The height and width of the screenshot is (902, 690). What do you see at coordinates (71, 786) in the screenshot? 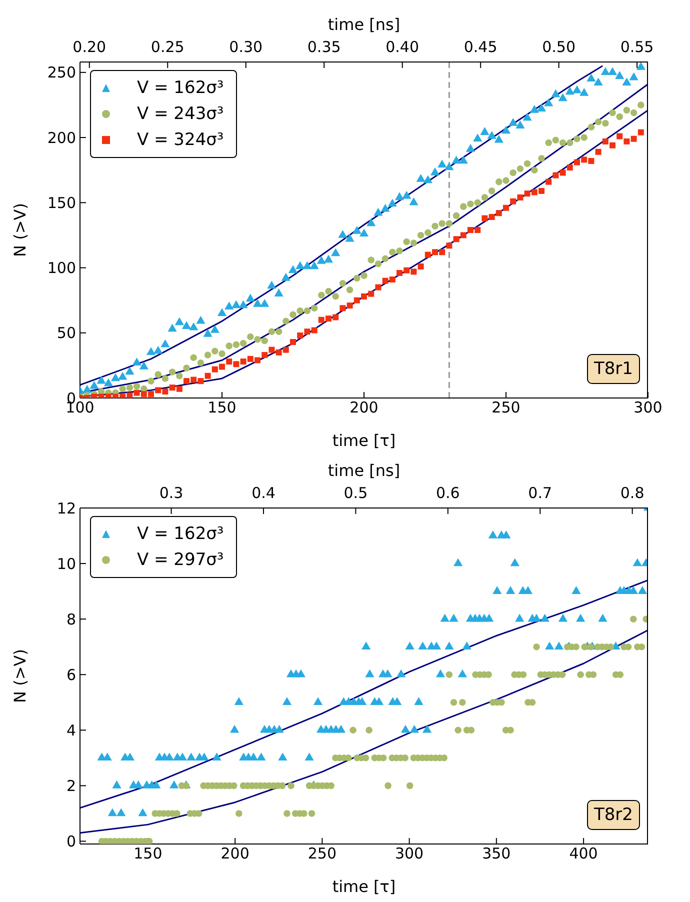
I see `y-tick-label: 2` at bounding box center [71, 786].